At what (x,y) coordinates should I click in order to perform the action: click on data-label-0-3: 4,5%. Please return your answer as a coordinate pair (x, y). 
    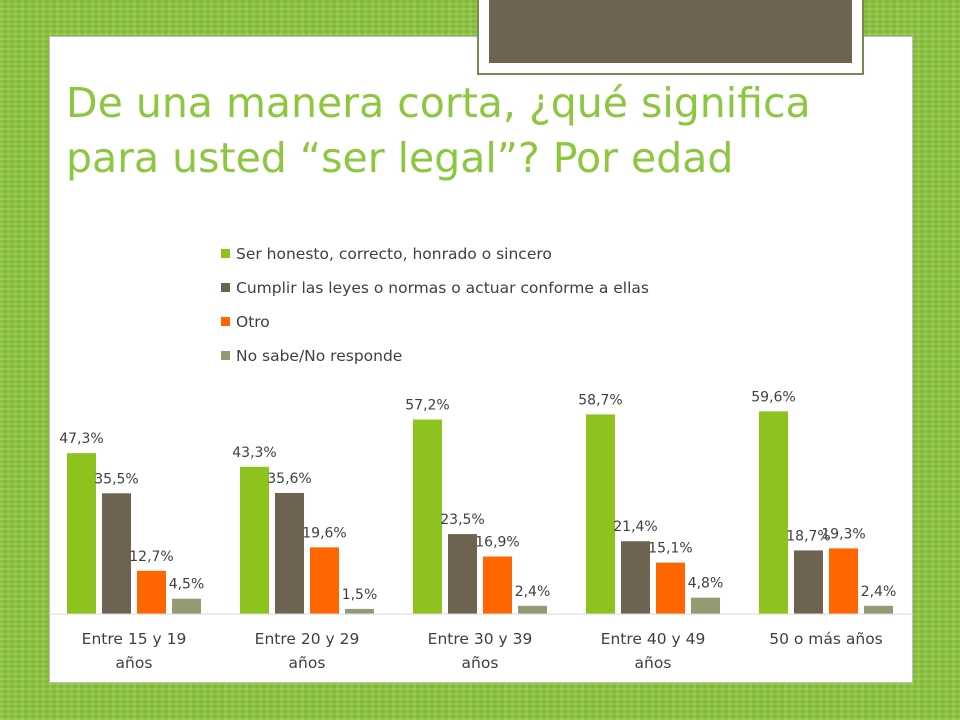
    Looking at the image, I should click on (187, 585).